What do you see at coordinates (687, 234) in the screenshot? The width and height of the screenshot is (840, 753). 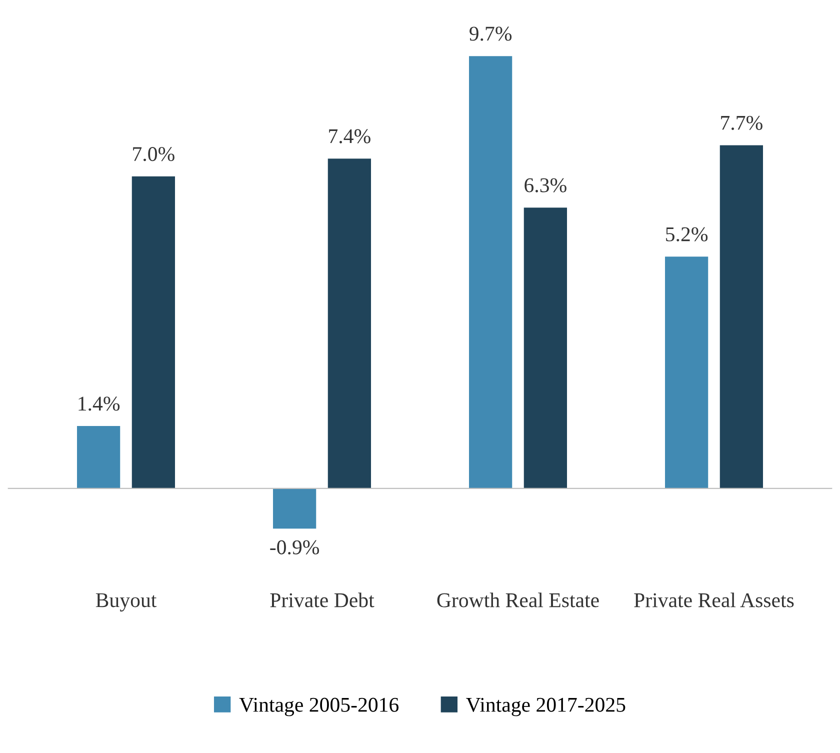 I see `data-label: 5.2%` at bounding box center [687, 234].